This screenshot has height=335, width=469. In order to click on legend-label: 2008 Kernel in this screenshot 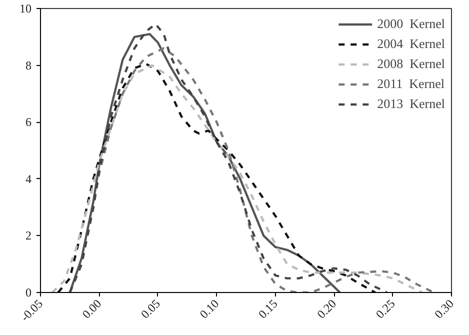, I will do `click(411, 64)`.